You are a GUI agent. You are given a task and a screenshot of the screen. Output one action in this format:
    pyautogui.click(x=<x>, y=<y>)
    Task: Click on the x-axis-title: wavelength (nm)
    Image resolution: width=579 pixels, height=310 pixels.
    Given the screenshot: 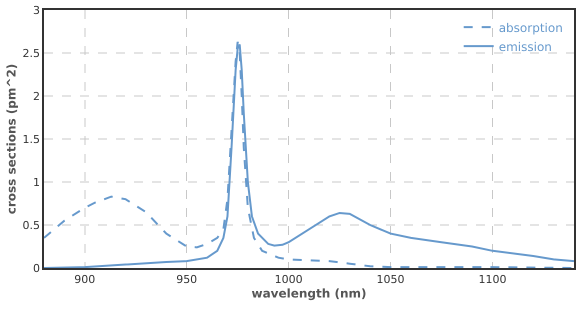 What is the action you would take?
    pyautogui.click(x=309, y=293)
    